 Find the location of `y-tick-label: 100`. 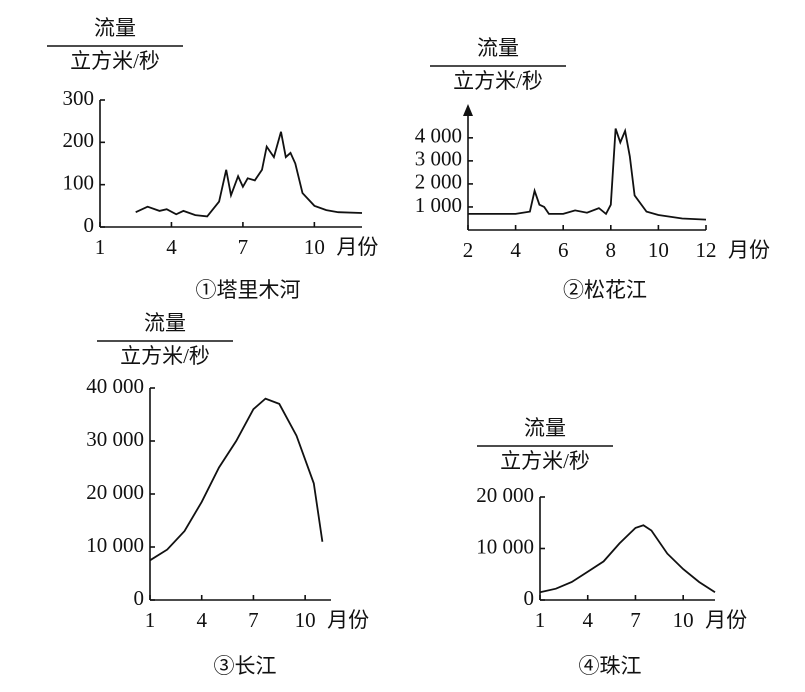

y-tick-label: 100 is located at coordinates (79, 182).